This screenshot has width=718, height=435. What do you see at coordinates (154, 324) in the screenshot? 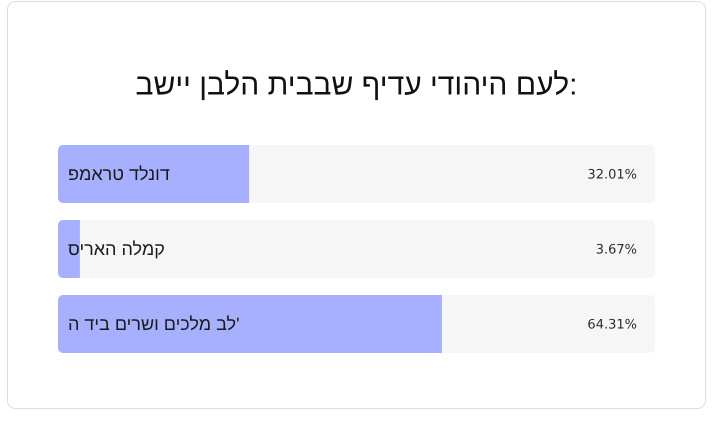
I see `y-tick-label: לב מלכים ושרים ביד ה'` at bounding box center [154, 324].